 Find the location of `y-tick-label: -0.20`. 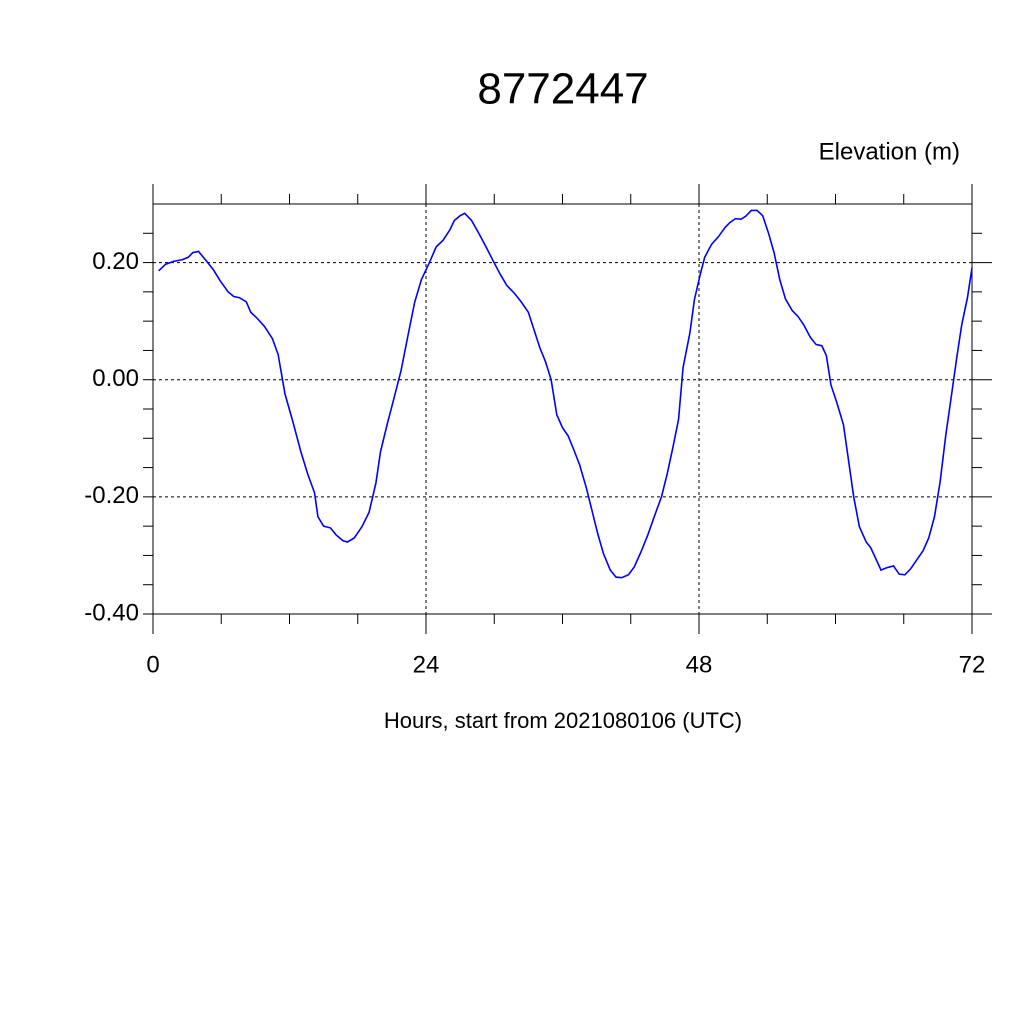

y-tick-label: -0.20 is located at coordinates (111, 495).